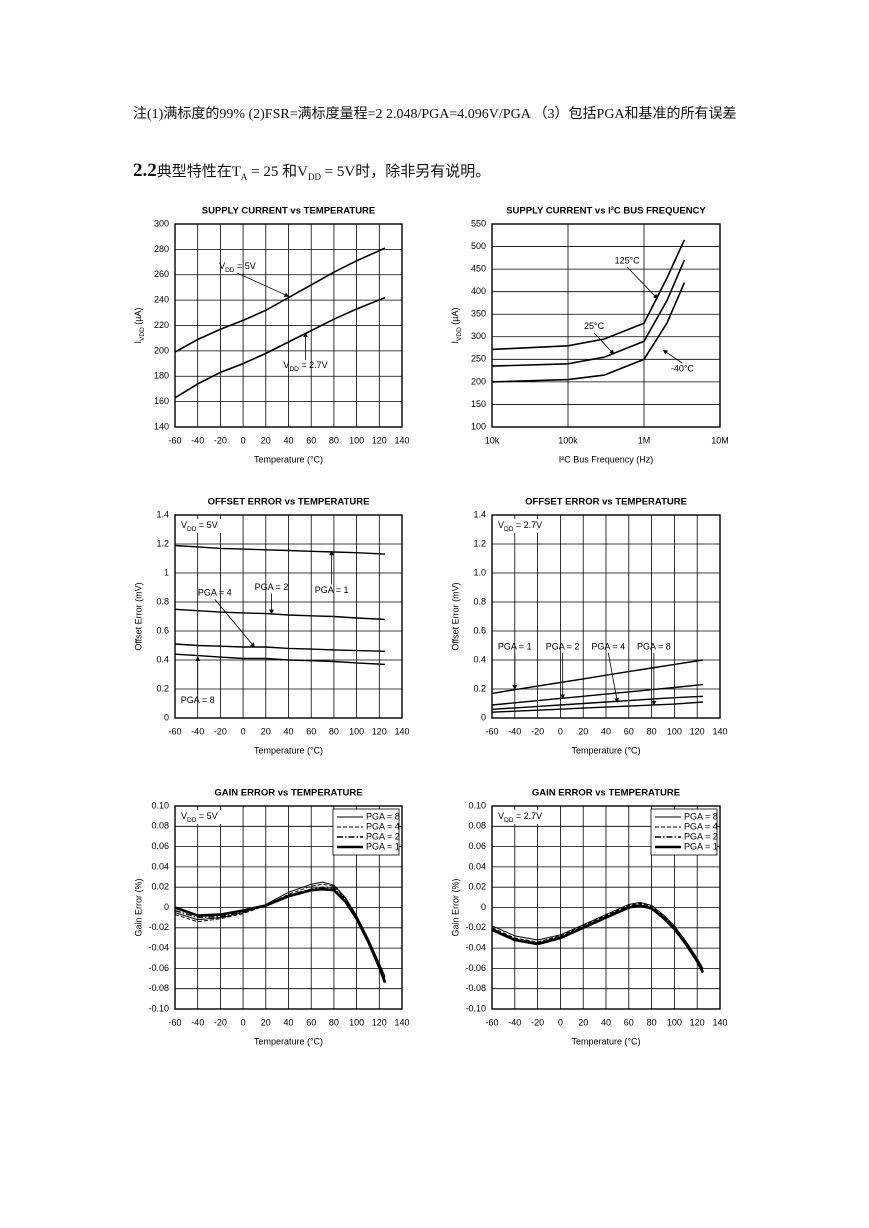  Describe the element at coordinates (478, 291) in the screenshot. I see `y-tick-label: 400` at that location.